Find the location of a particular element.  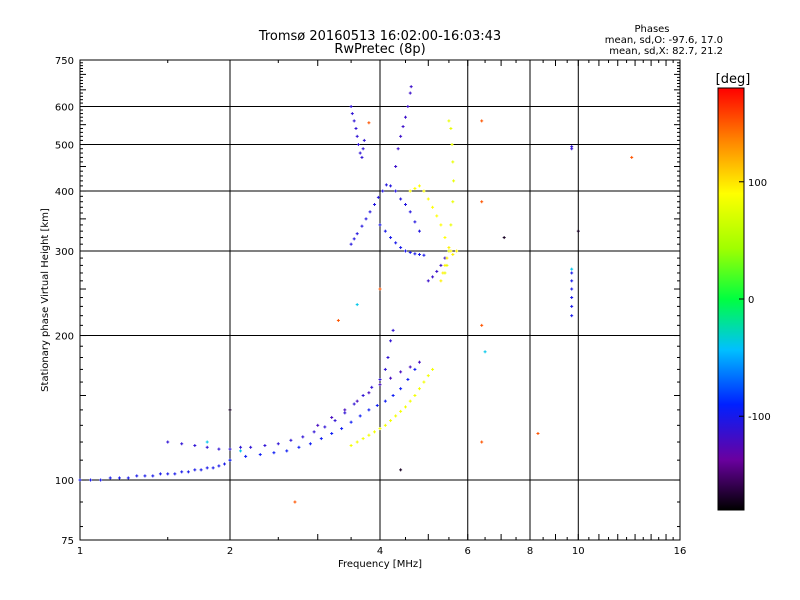

stats-heading: Phases is located at coordinates (651, 29).